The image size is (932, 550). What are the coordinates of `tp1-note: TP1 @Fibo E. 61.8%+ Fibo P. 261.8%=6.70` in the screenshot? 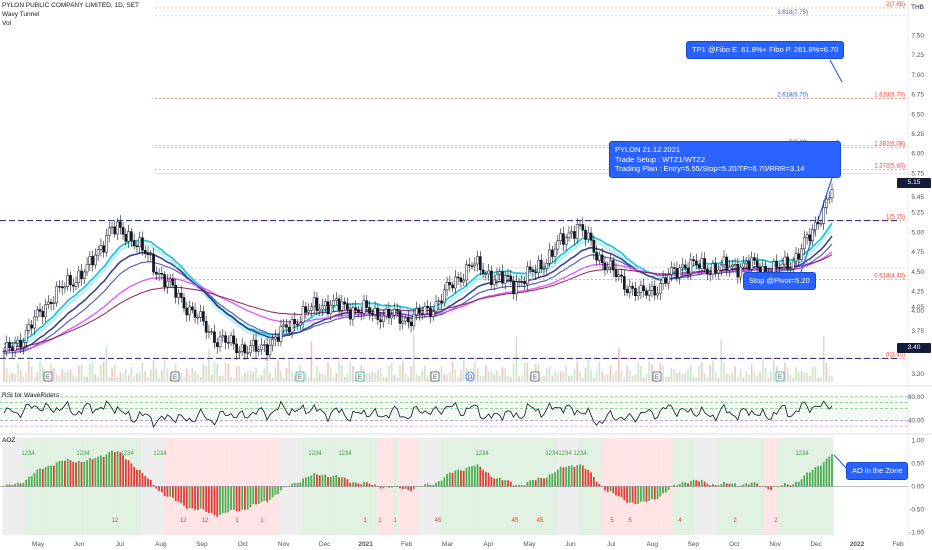 It's located at (765, 50).